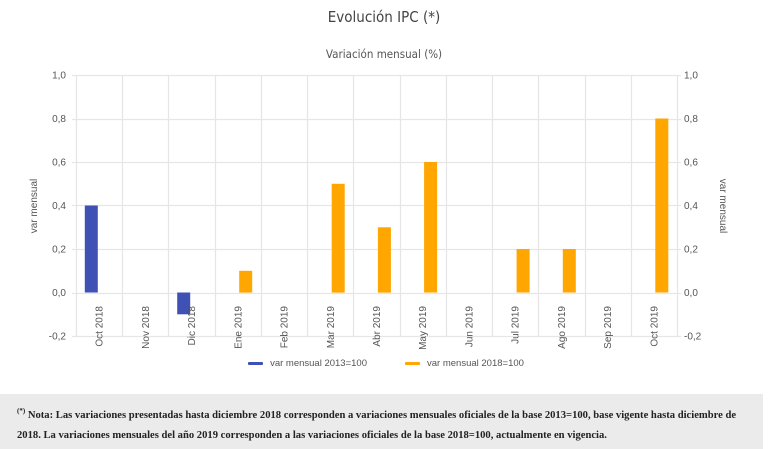 The width and height of the screenshot is (768, 449). What do you see at coordinates (338, 238) in the screenshot?
I see `bar-2018-mar-2019` at bounding box center [338, 238].